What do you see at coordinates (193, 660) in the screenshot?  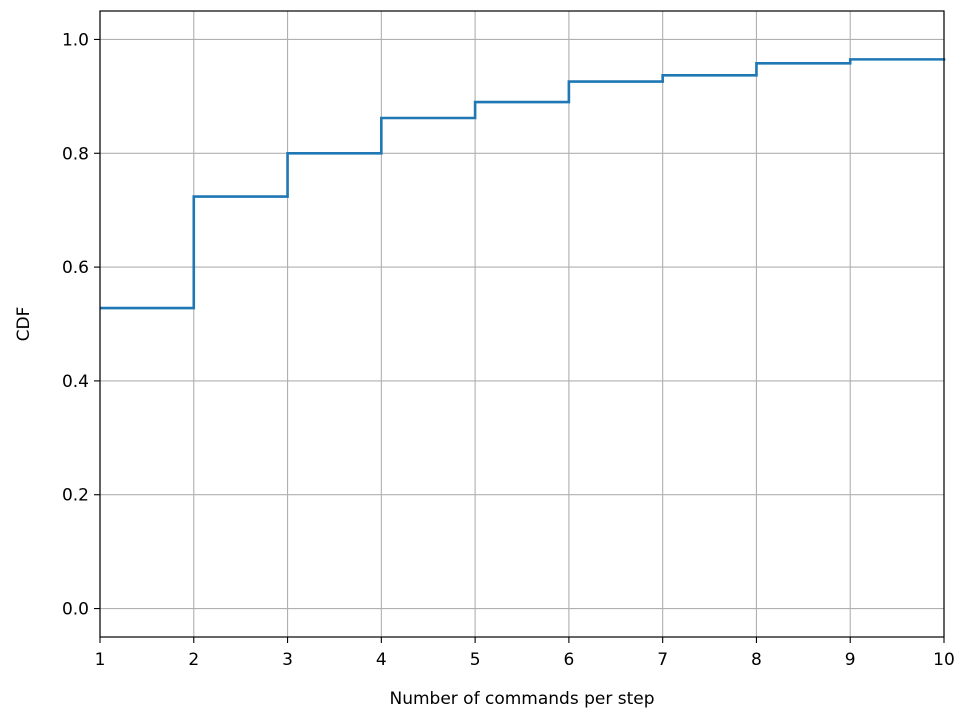 I see `x-tick-label: 2` at bounding box center [193, 660].